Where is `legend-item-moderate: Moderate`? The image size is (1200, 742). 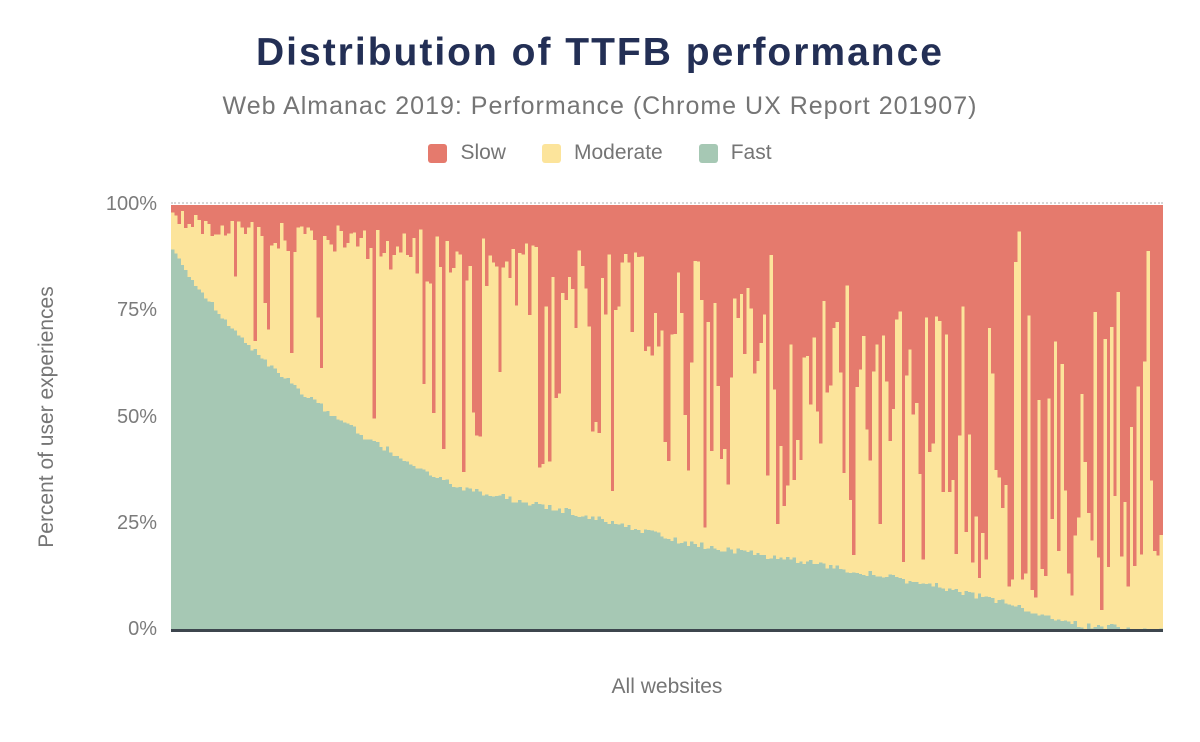
legend-item-moderate: Moderate is located at coordinates (602, 153).